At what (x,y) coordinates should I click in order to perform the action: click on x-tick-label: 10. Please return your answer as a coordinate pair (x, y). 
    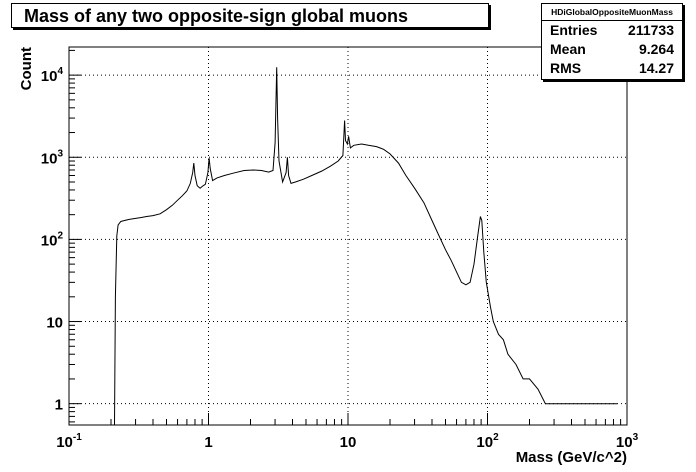
    Looking at the image, I should click on (348, 442).